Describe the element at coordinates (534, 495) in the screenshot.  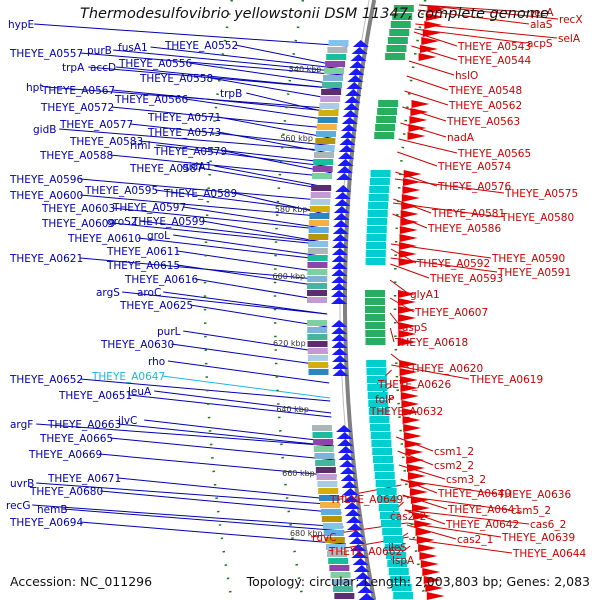
I see `right-gene-label: THEYE_A0636` at that location.